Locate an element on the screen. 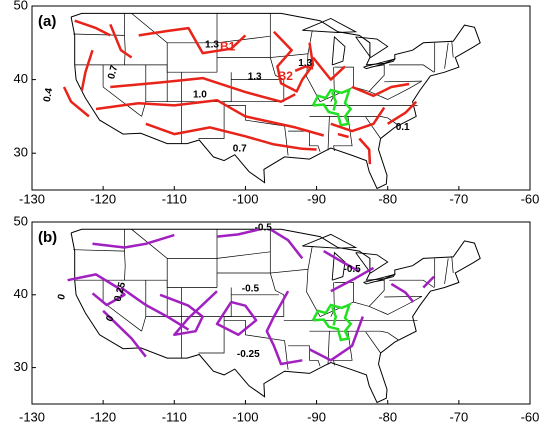  green-contour is located at coordinates (332, 107).